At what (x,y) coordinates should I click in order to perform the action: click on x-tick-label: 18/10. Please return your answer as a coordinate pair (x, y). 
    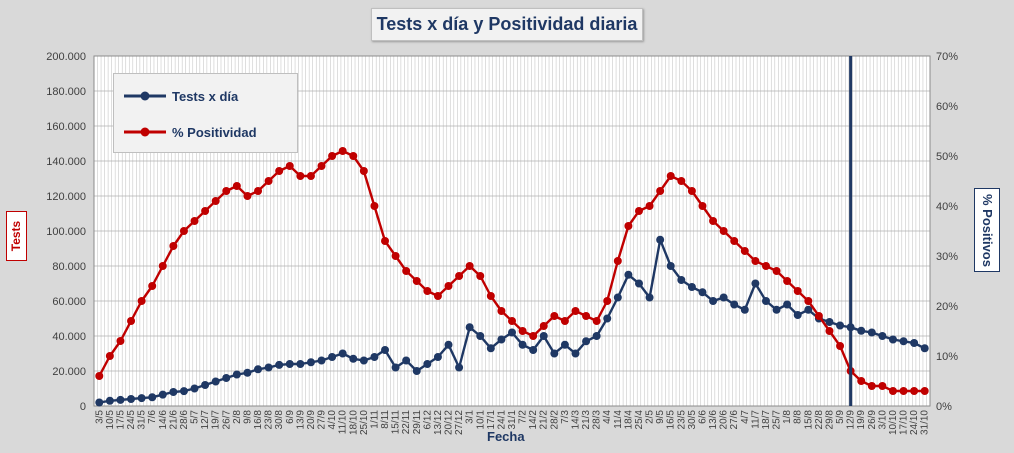
    Looking at the image, I should click on (353, 422).